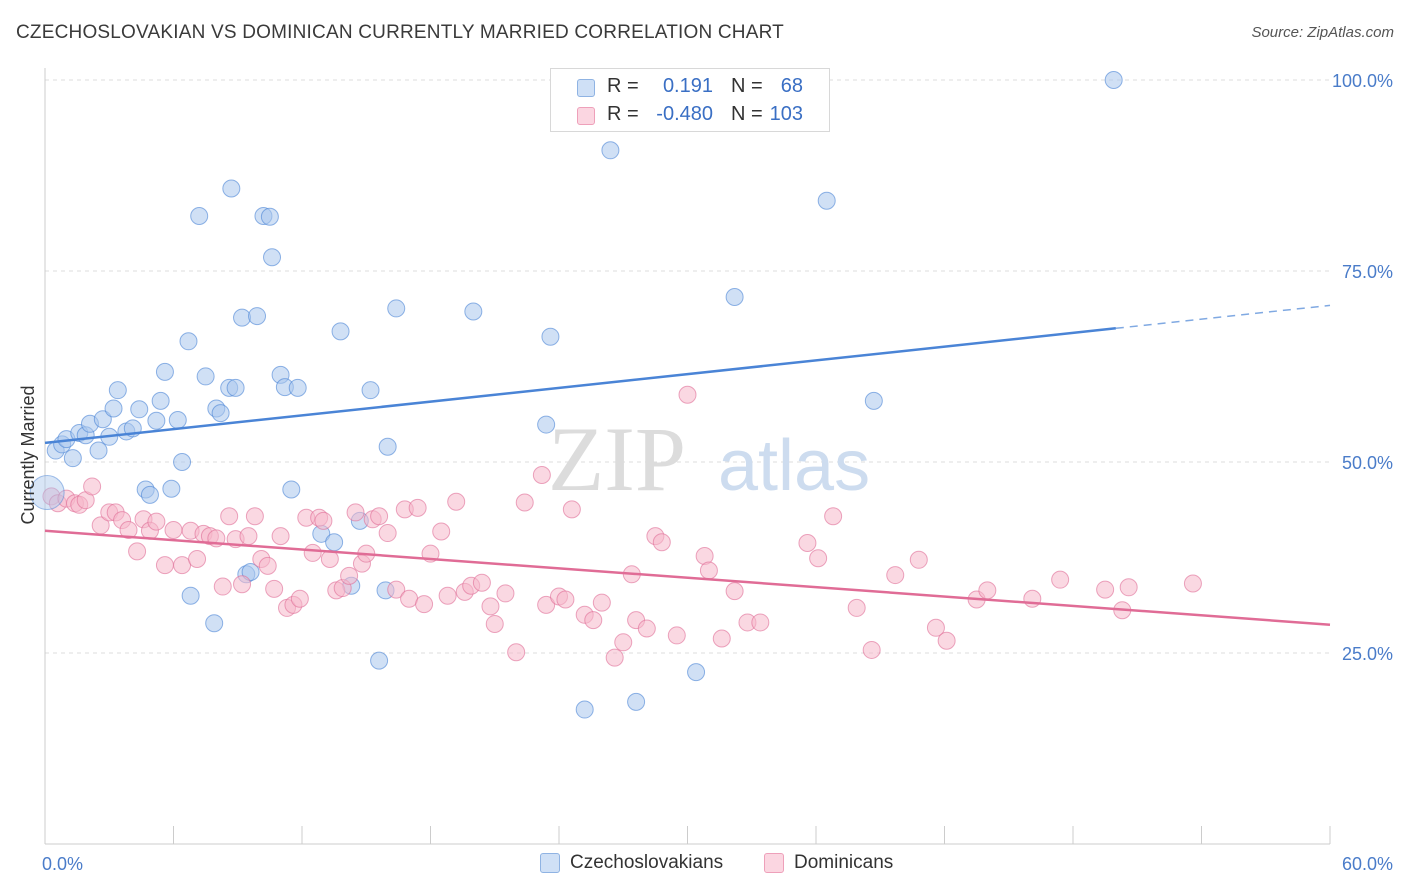 Image resolution: width=1406 pixels, height=892 pixels. Describe the element at coordinates (1367, 864) in the screenshot. I see `x-tick-label-1: 60.0%` at that location.